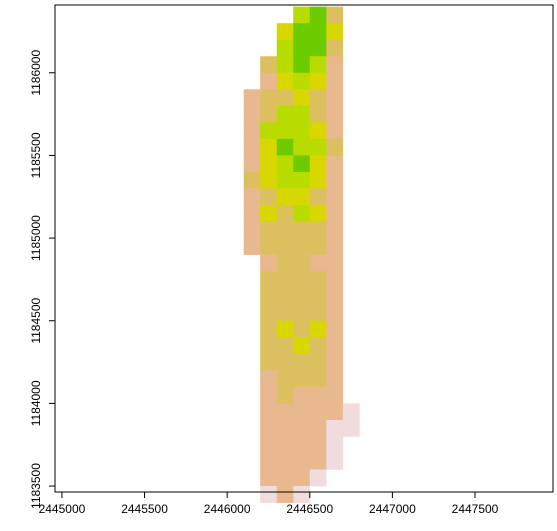  What do you see at coordinates (36, 403) in the screenshot?
I see `y-tick-label: 1184000` at bounding box center [36, 403].